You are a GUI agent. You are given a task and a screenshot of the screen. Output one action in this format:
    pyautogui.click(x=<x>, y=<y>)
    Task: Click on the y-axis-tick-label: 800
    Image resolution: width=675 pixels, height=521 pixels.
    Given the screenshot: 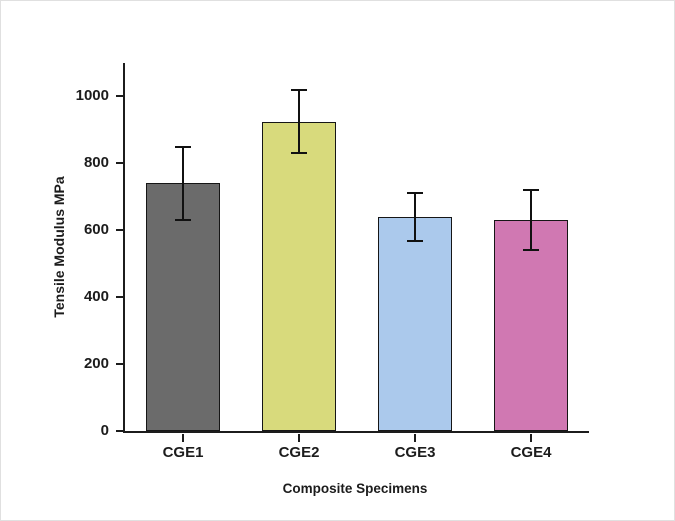 What is the action you would take?
    pyautogui.click(x=96, y=163)
    